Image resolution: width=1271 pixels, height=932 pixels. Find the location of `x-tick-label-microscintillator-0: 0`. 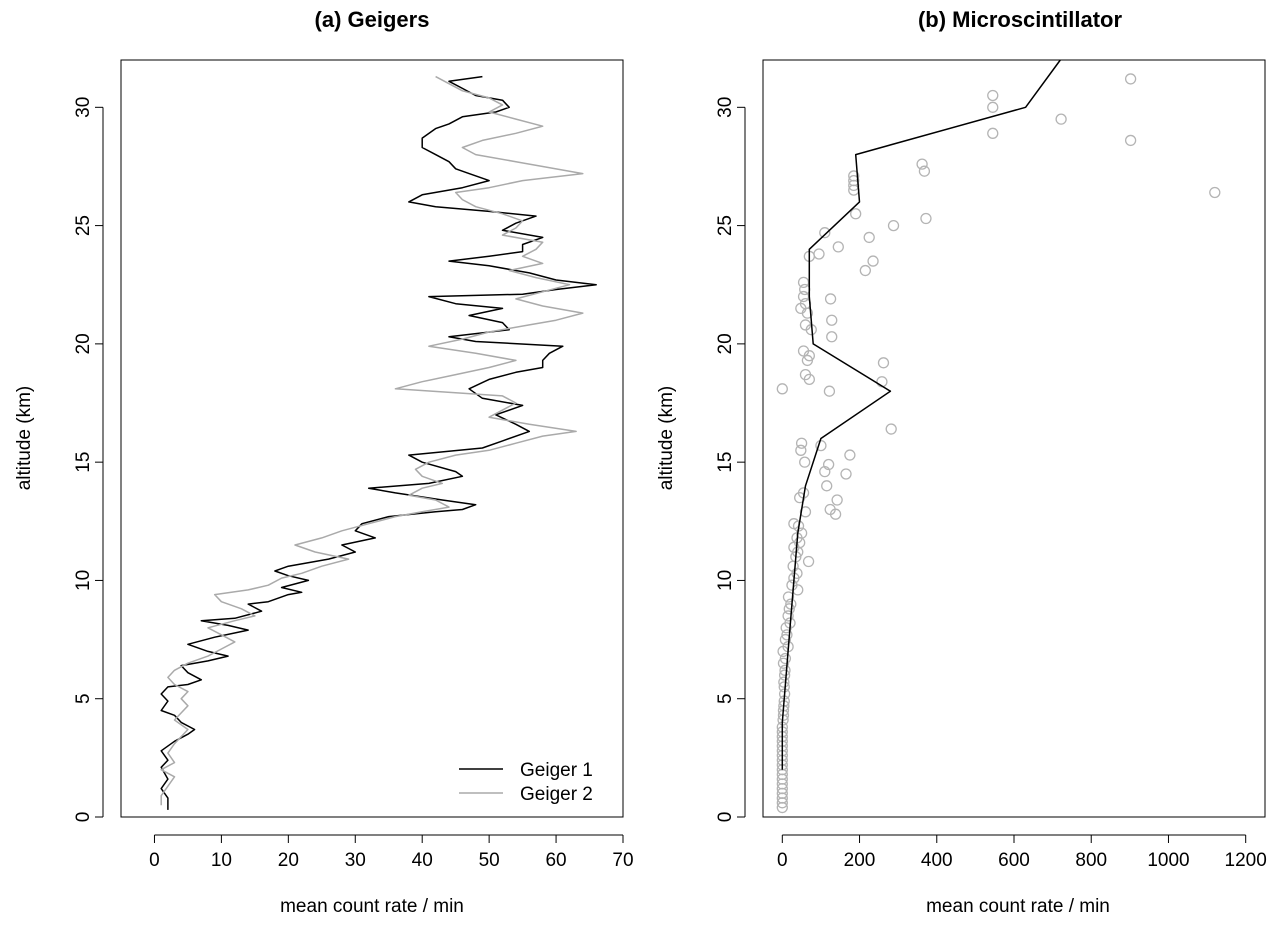

x-tick-label-microscintillator-0: 0 is located at coordinates (782, 860).